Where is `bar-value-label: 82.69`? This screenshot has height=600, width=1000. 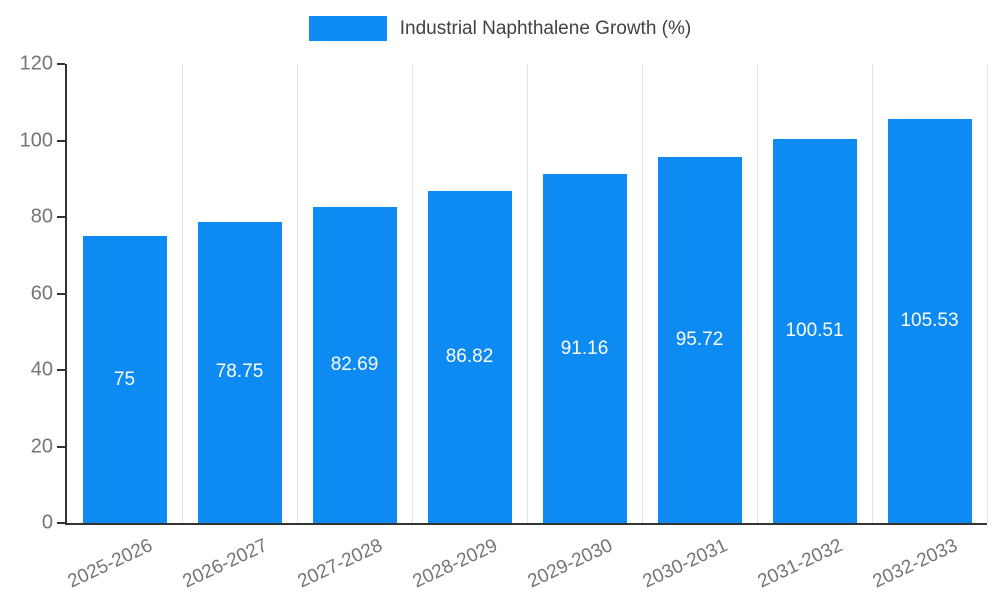
bar-value-label: 82.69 is located at coordinates (354, 364).